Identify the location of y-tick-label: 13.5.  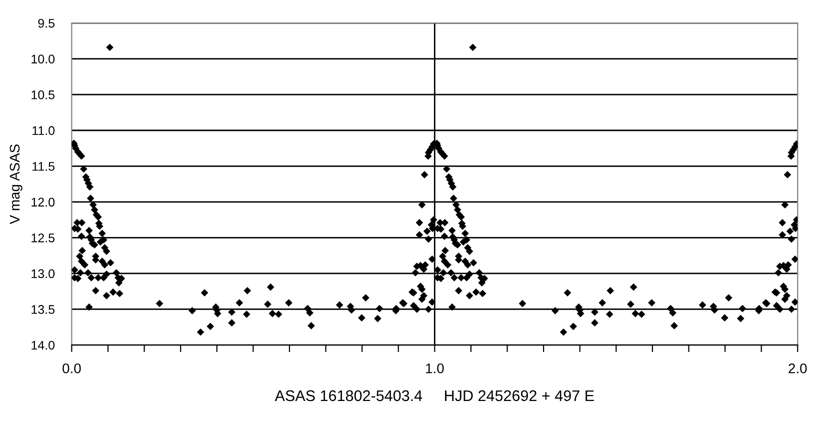
(43, 309).